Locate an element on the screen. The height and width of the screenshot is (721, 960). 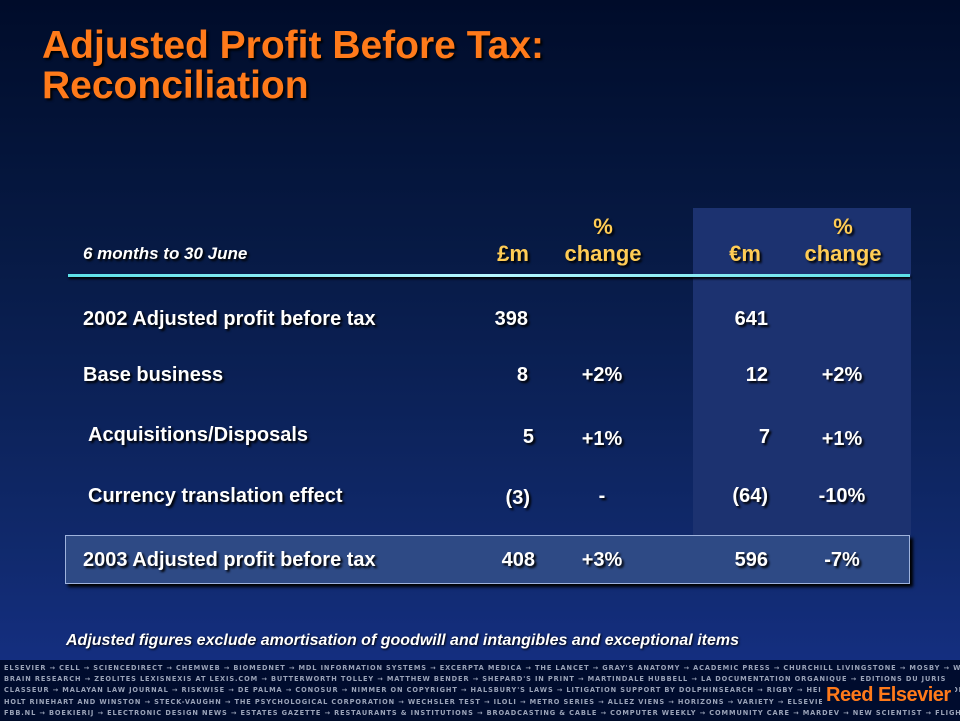
row-acquisitions-gbp: 5 is located at coordinates (528, 437).